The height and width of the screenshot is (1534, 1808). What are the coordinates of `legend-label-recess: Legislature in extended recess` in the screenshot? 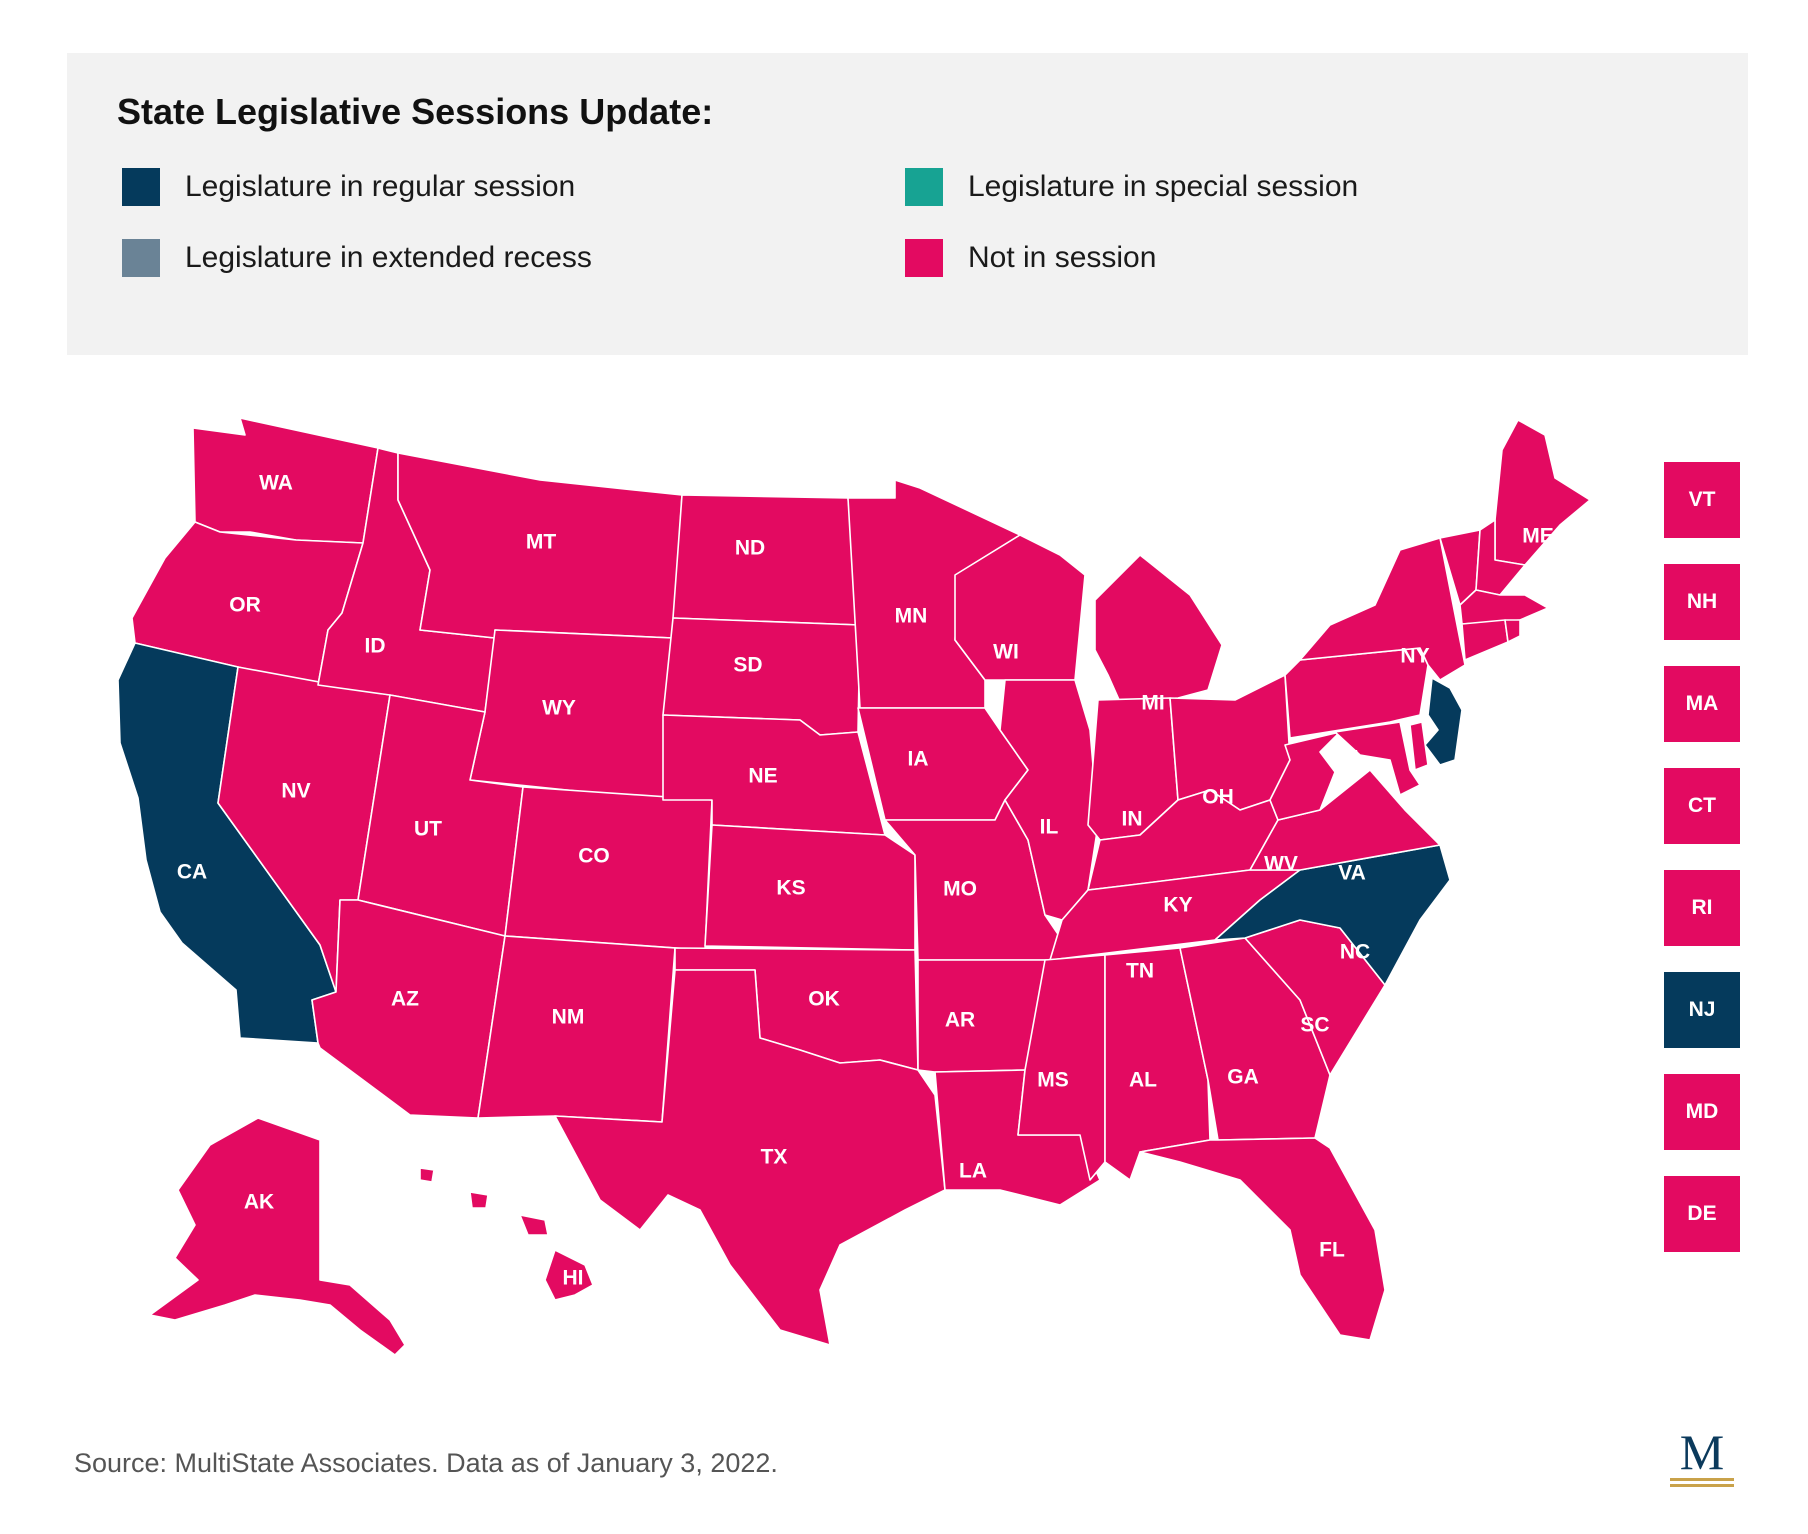 It's located at (388, 257).